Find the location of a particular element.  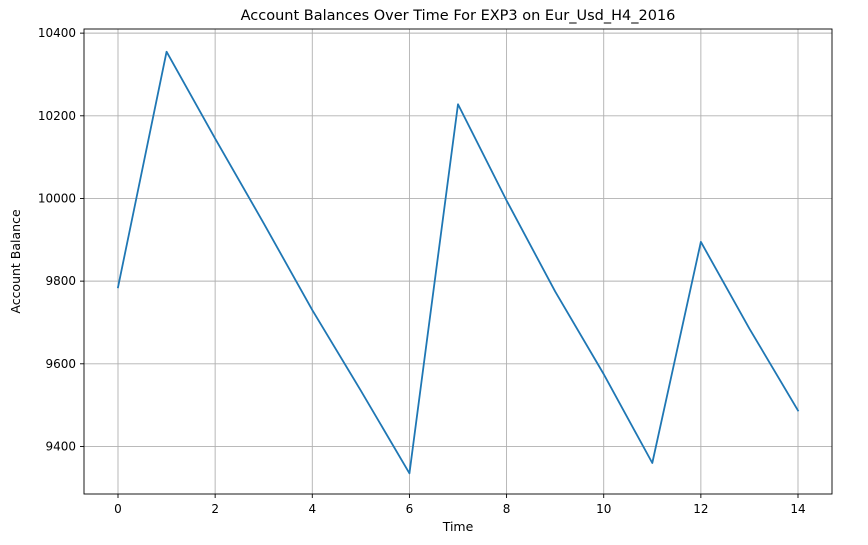

x-tick-label: 8 is located at coordinates (507, 509).